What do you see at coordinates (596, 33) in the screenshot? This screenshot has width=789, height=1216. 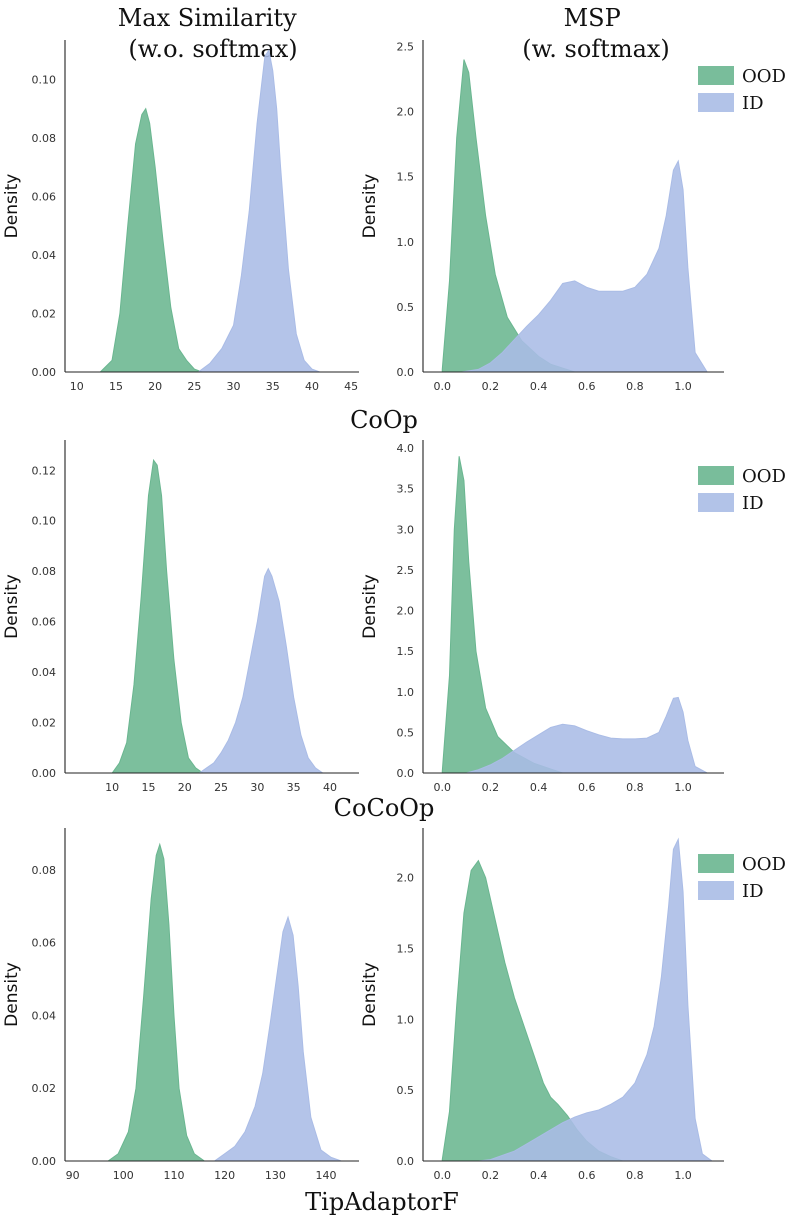 I see `column-title-right: MSP (w. softmax)` at bounding box center [596, 33].